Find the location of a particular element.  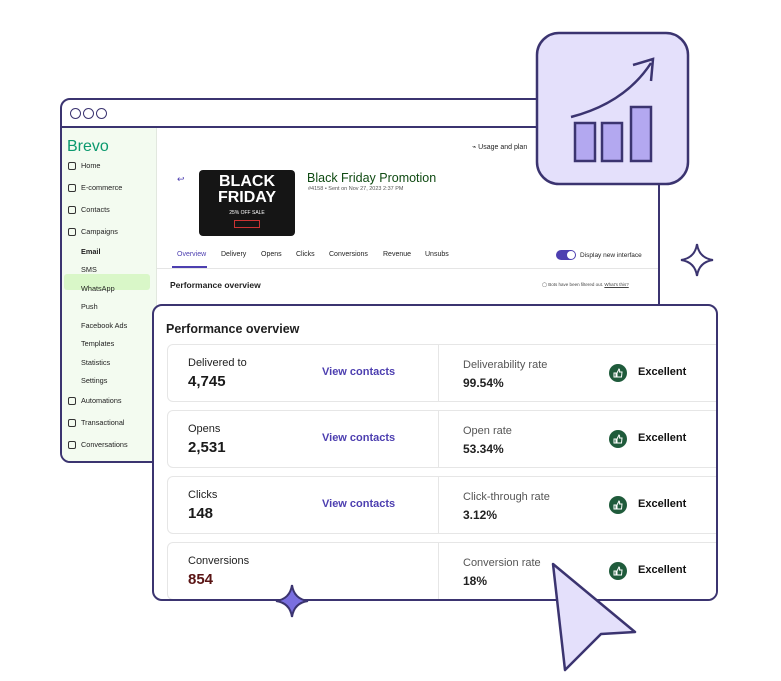

nav-item: Email is located at coordinates (91, 251).